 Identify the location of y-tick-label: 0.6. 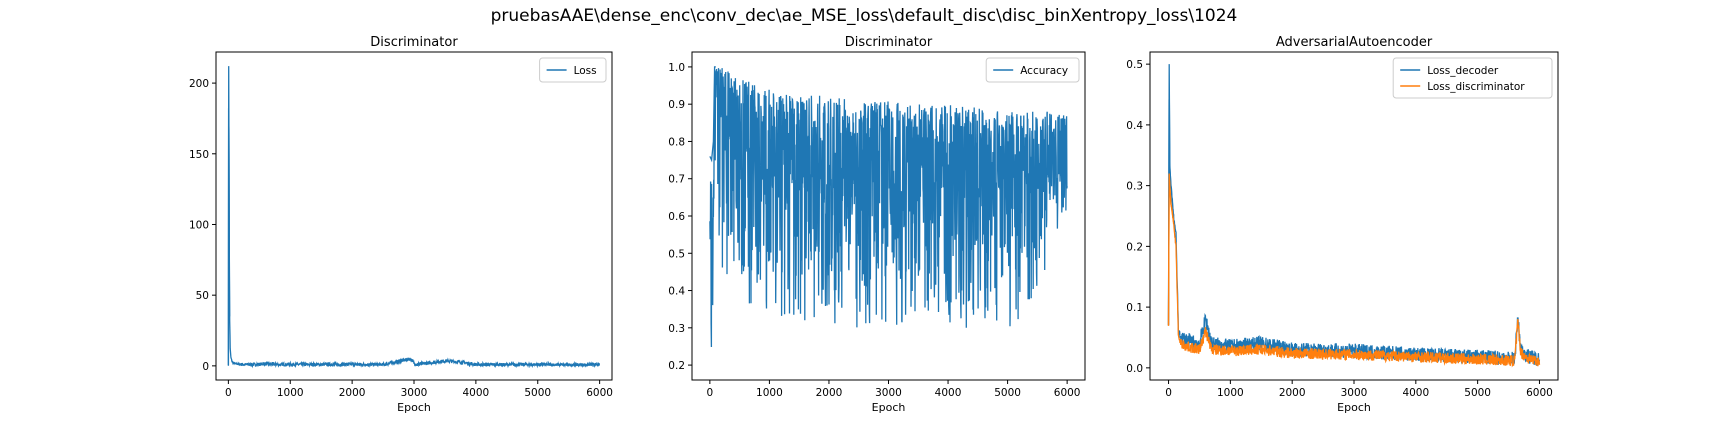
(676, 217).